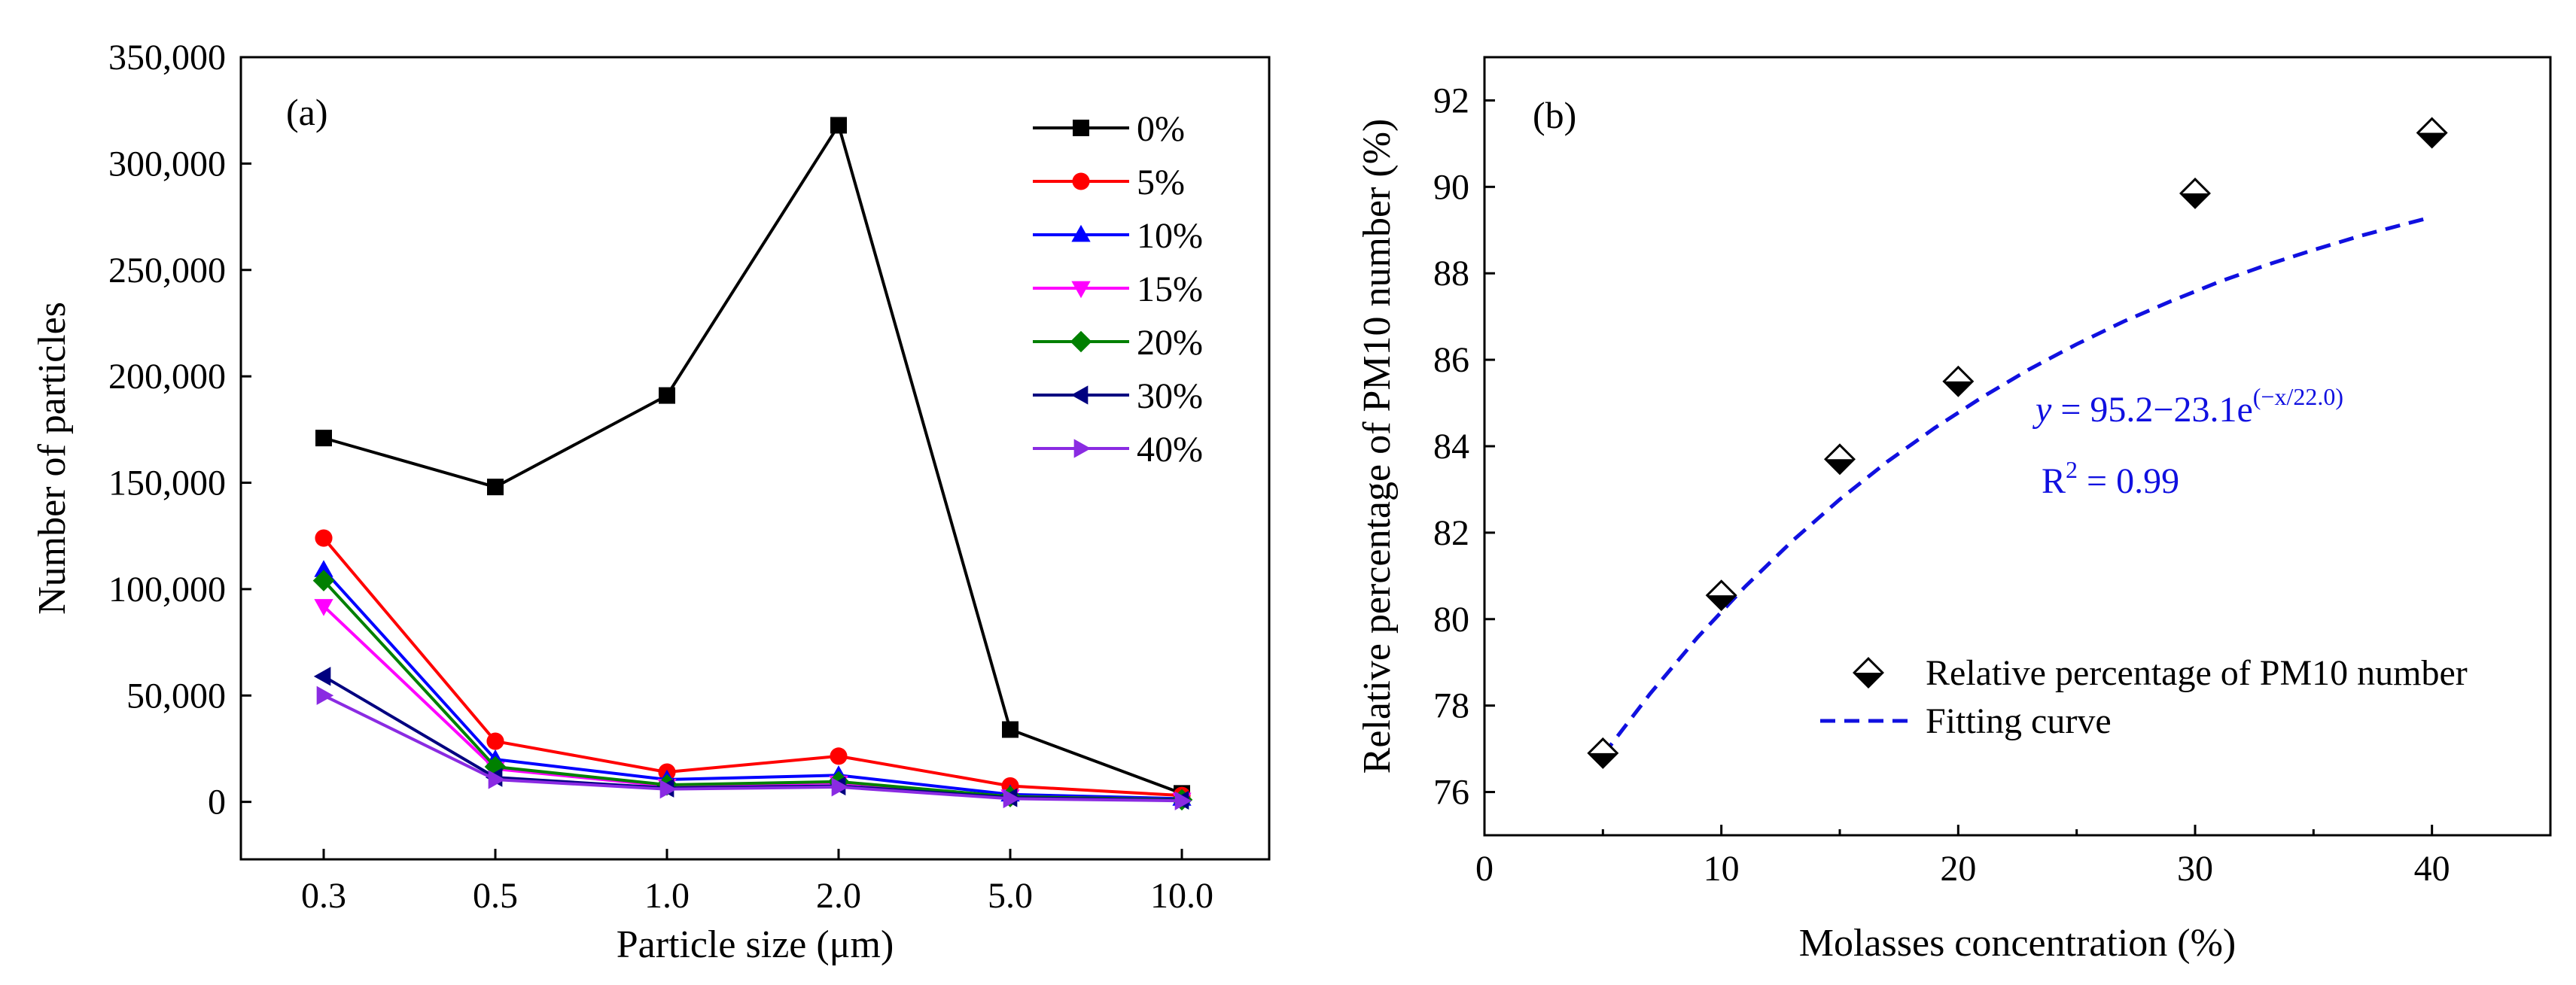 This screenshot has width=2576, height=985. What do you see at coordinates (1170, 396) in the screenshot?
I see `legend-label: 30%` at bounding box center [1170, 396].